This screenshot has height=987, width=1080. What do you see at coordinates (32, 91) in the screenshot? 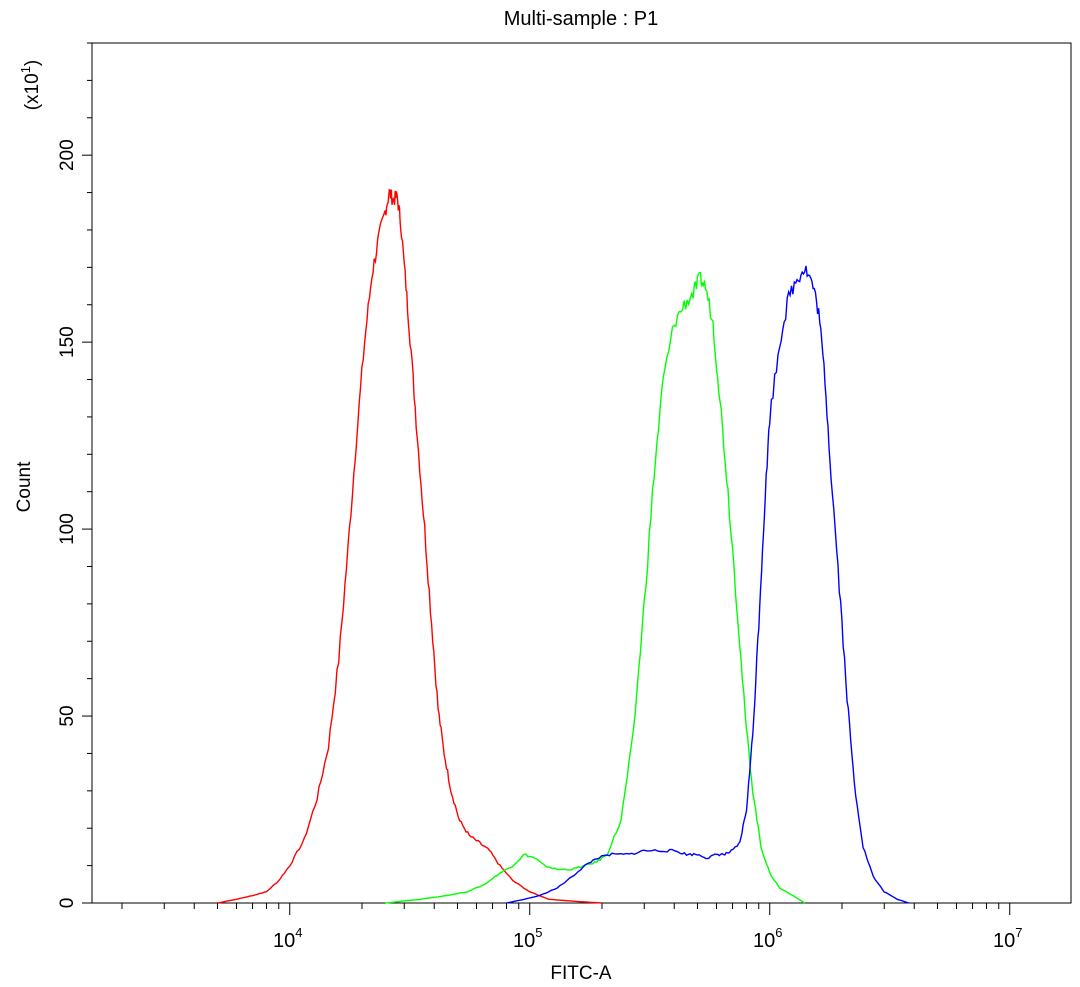
I see `y-multiplier-base: (x10` at bounding box center [32, 91].